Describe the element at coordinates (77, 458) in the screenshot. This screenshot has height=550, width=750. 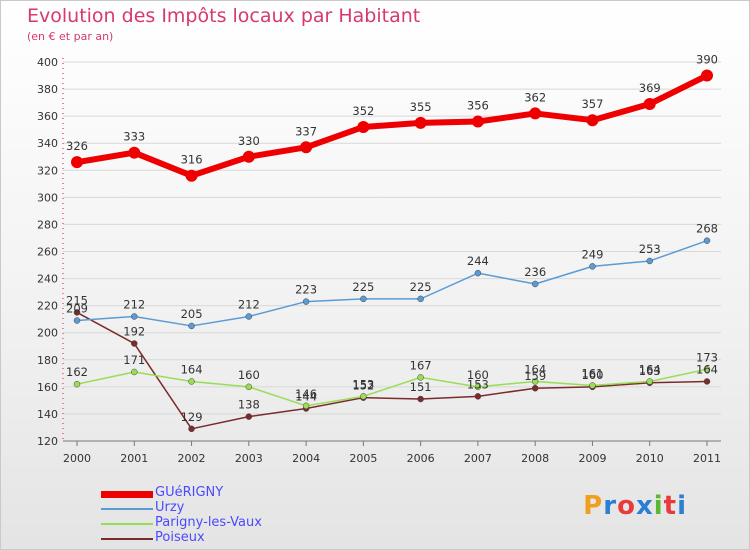
I see `x-tick-label: 2000` at that location.